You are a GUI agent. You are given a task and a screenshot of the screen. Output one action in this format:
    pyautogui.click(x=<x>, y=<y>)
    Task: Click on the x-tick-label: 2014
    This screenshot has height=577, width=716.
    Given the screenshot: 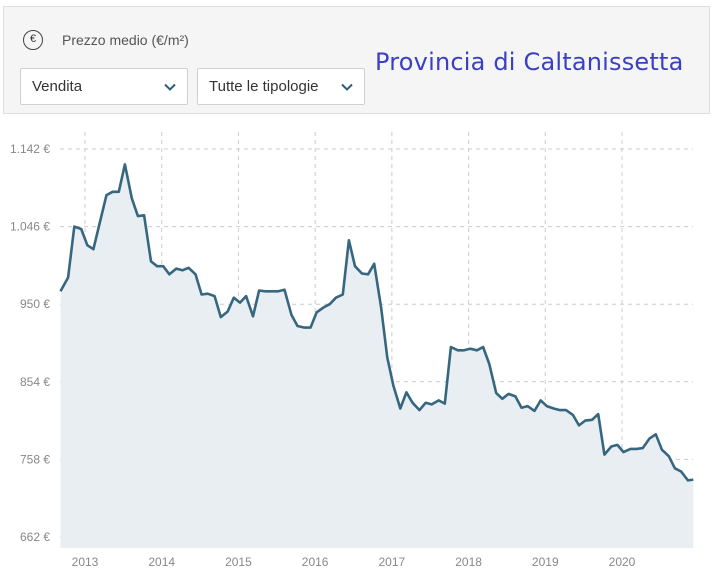 What is the action you would take?
    pyautogui.click(x=161, y=562)
    